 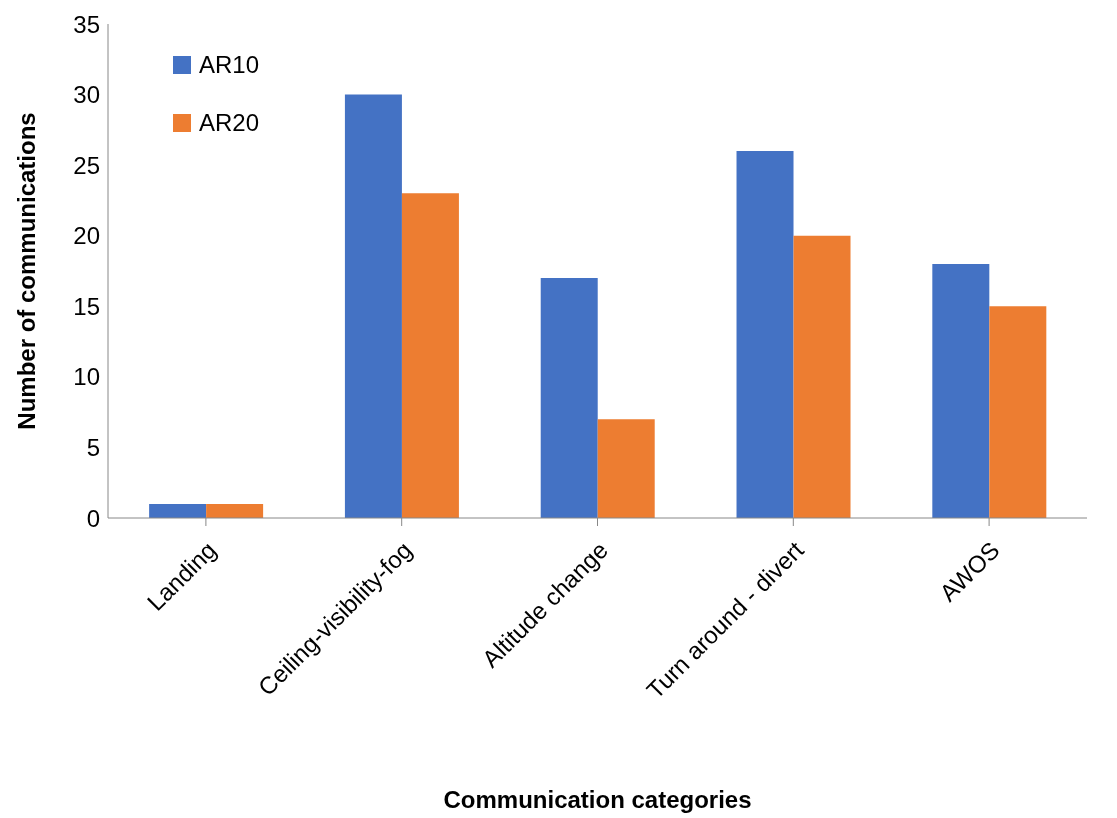 What do you see at coordinates (26, 271) in the screenshot?
I see `y-axis-title: Number of communications` at bounding box center [26, 271].